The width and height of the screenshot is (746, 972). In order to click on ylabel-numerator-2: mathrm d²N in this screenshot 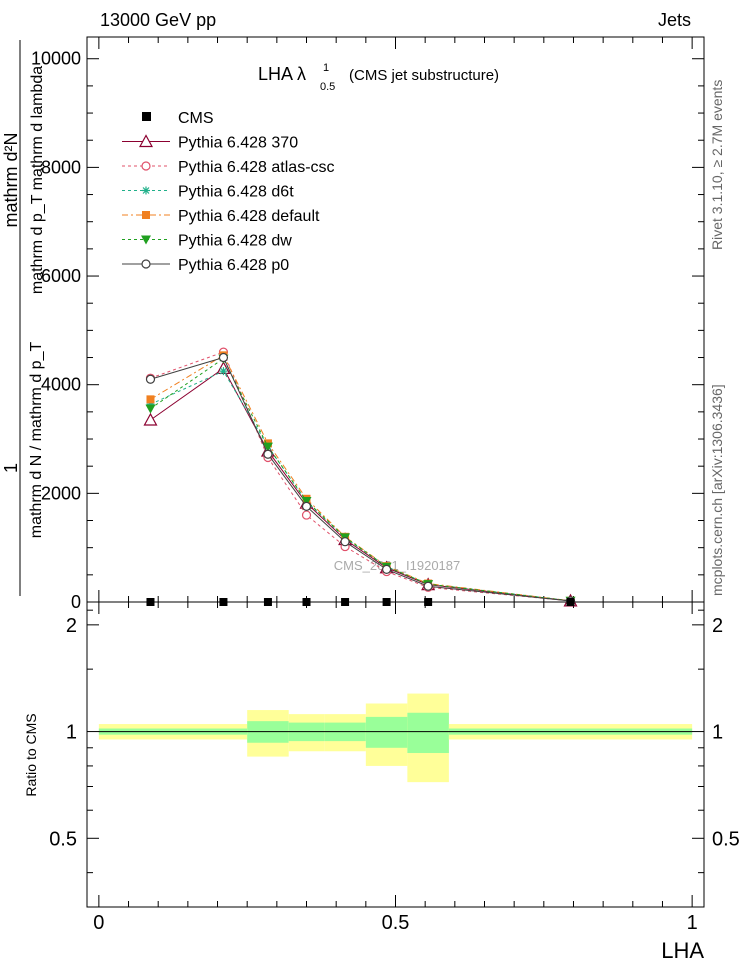, I will do `click(11, 179)`.